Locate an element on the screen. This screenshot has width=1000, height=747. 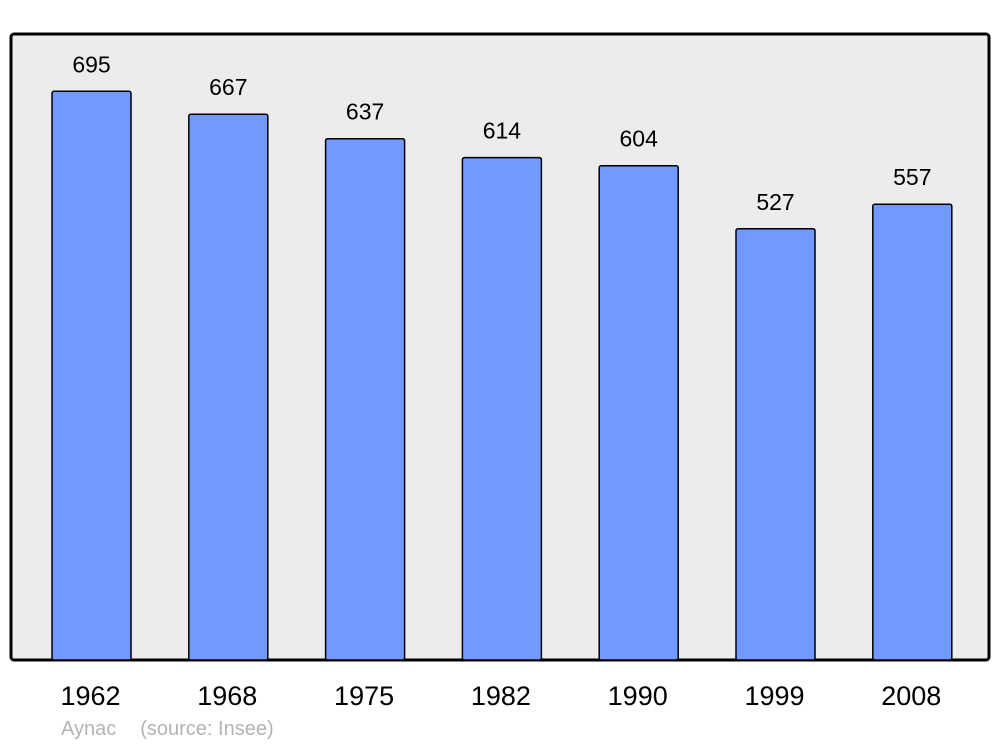
x-tick-label-1962: 1962 is located at coordinates (90, 696).